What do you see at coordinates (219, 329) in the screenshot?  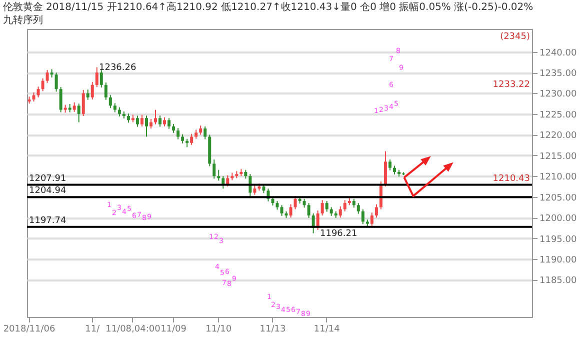 I see `x-tick-label: 11/10` at bounding box center [219, 329].